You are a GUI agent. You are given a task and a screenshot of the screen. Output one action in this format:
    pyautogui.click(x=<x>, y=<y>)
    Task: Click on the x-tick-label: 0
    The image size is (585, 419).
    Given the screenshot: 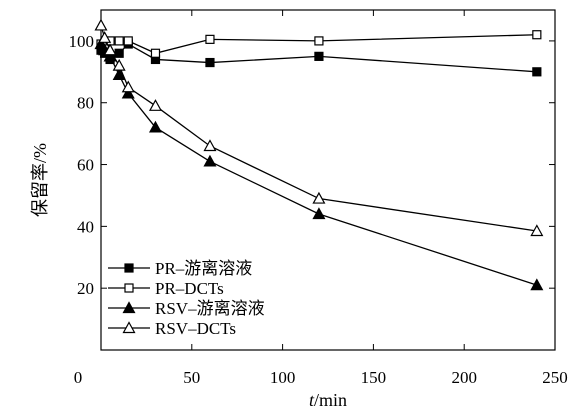 What is the action you would take?
    pyautogui.click(x=78, y=377)
    